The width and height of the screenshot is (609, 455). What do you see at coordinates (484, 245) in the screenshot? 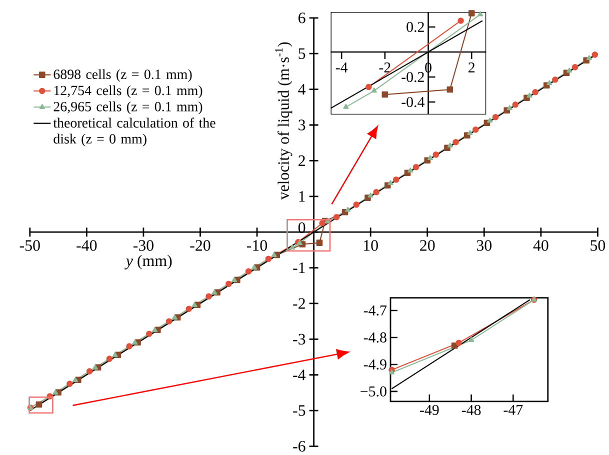
I see `x-tick-label: 30` at bounding box center [484, 245].